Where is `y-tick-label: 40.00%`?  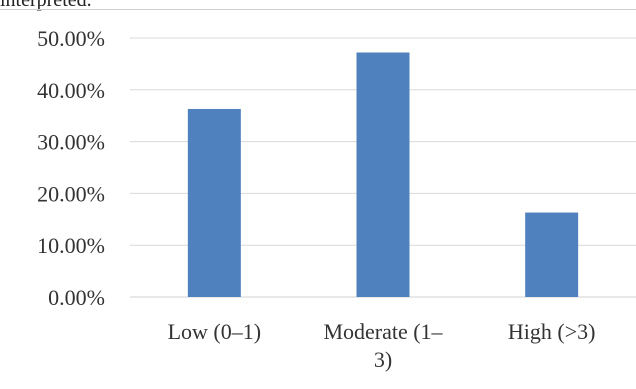 y-tick-label: 40.00% is located at coordinates (71, 90).